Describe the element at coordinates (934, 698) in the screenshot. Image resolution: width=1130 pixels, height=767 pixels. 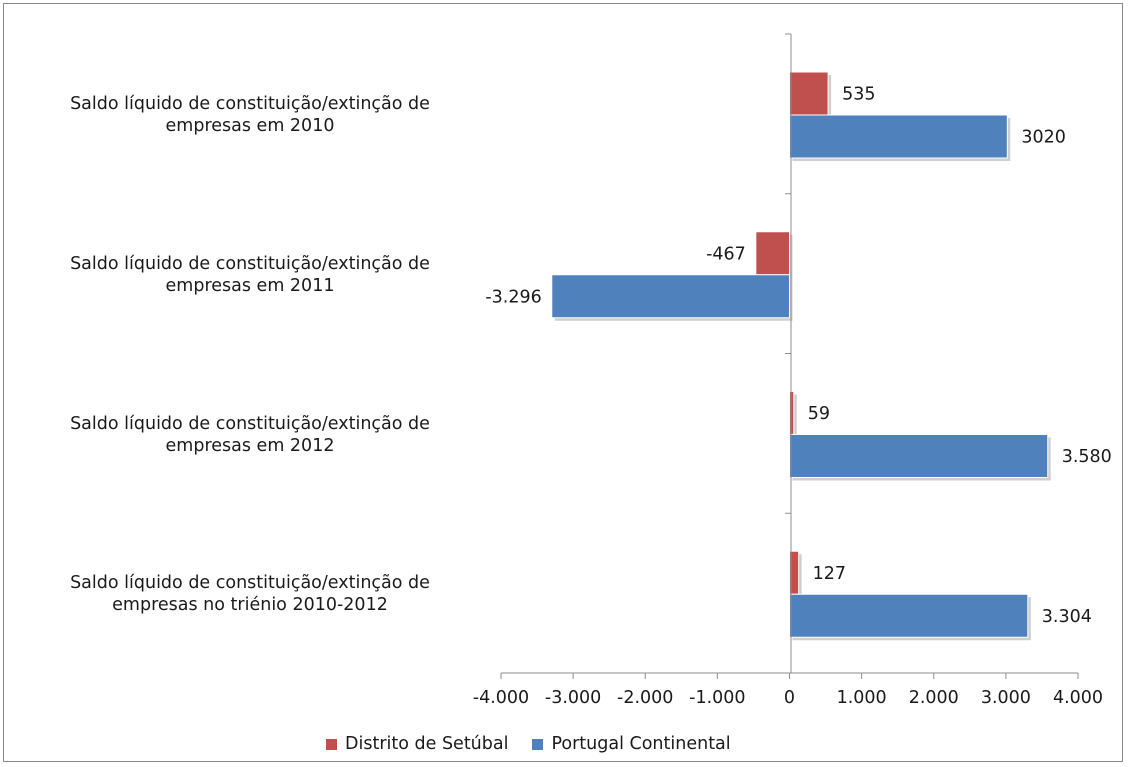
I see `x-tick-label: 2.000` at that location.